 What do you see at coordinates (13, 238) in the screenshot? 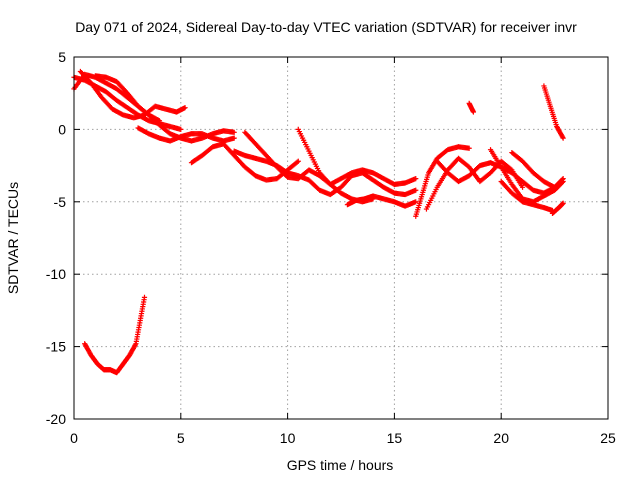
I see `y-axis-label: SDTVAR / TECUs` at bounding box center [13, 238].